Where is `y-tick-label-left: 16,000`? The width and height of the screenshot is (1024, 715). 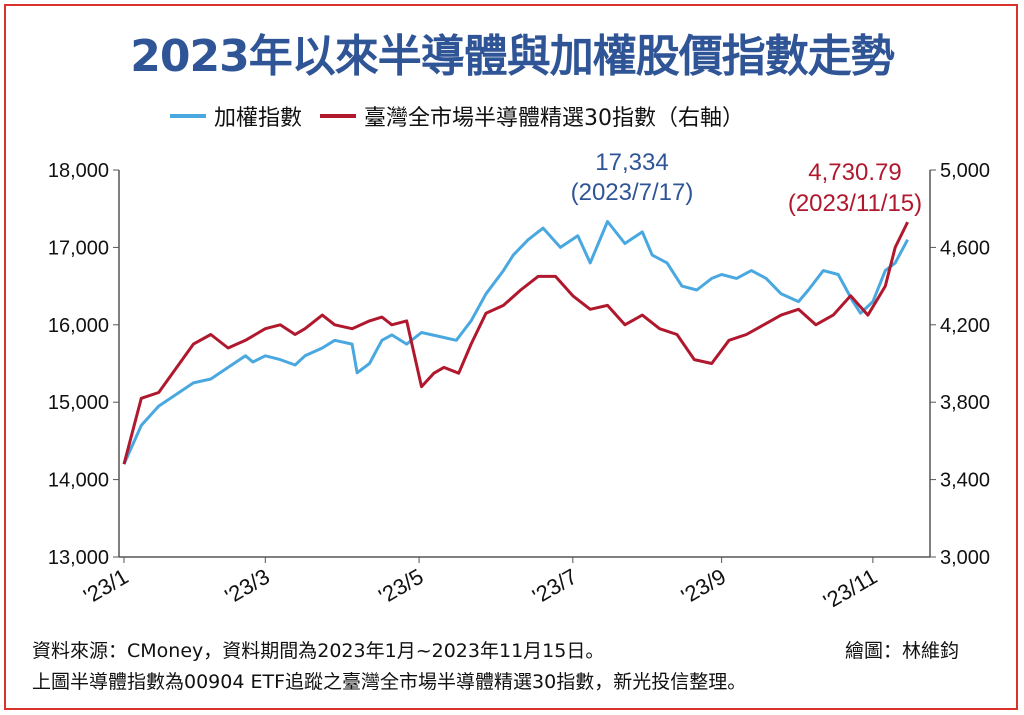
y-tick-label-left: 16,000 is located at coordinates (78, 326).